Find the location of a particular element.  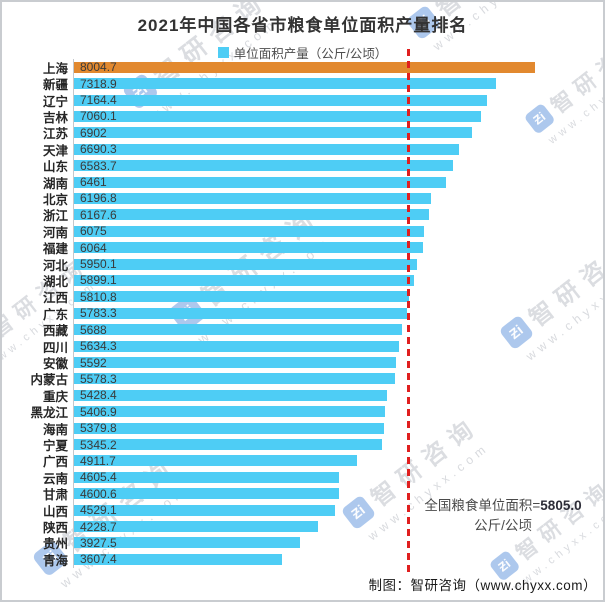

bar-track: 6690.3 is located at coordinates (338, 149).